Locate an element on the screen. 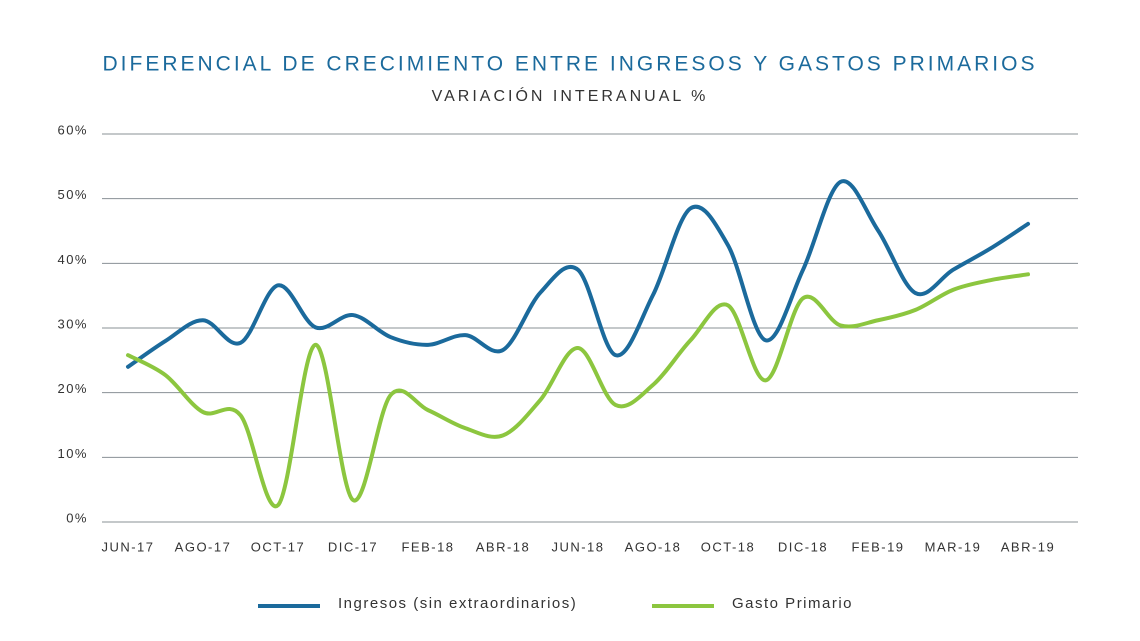 Image resolution: width=1140 pixels, height=641 pixels. x-tick-label: AGO-18 is located at coordinates (653, 546).